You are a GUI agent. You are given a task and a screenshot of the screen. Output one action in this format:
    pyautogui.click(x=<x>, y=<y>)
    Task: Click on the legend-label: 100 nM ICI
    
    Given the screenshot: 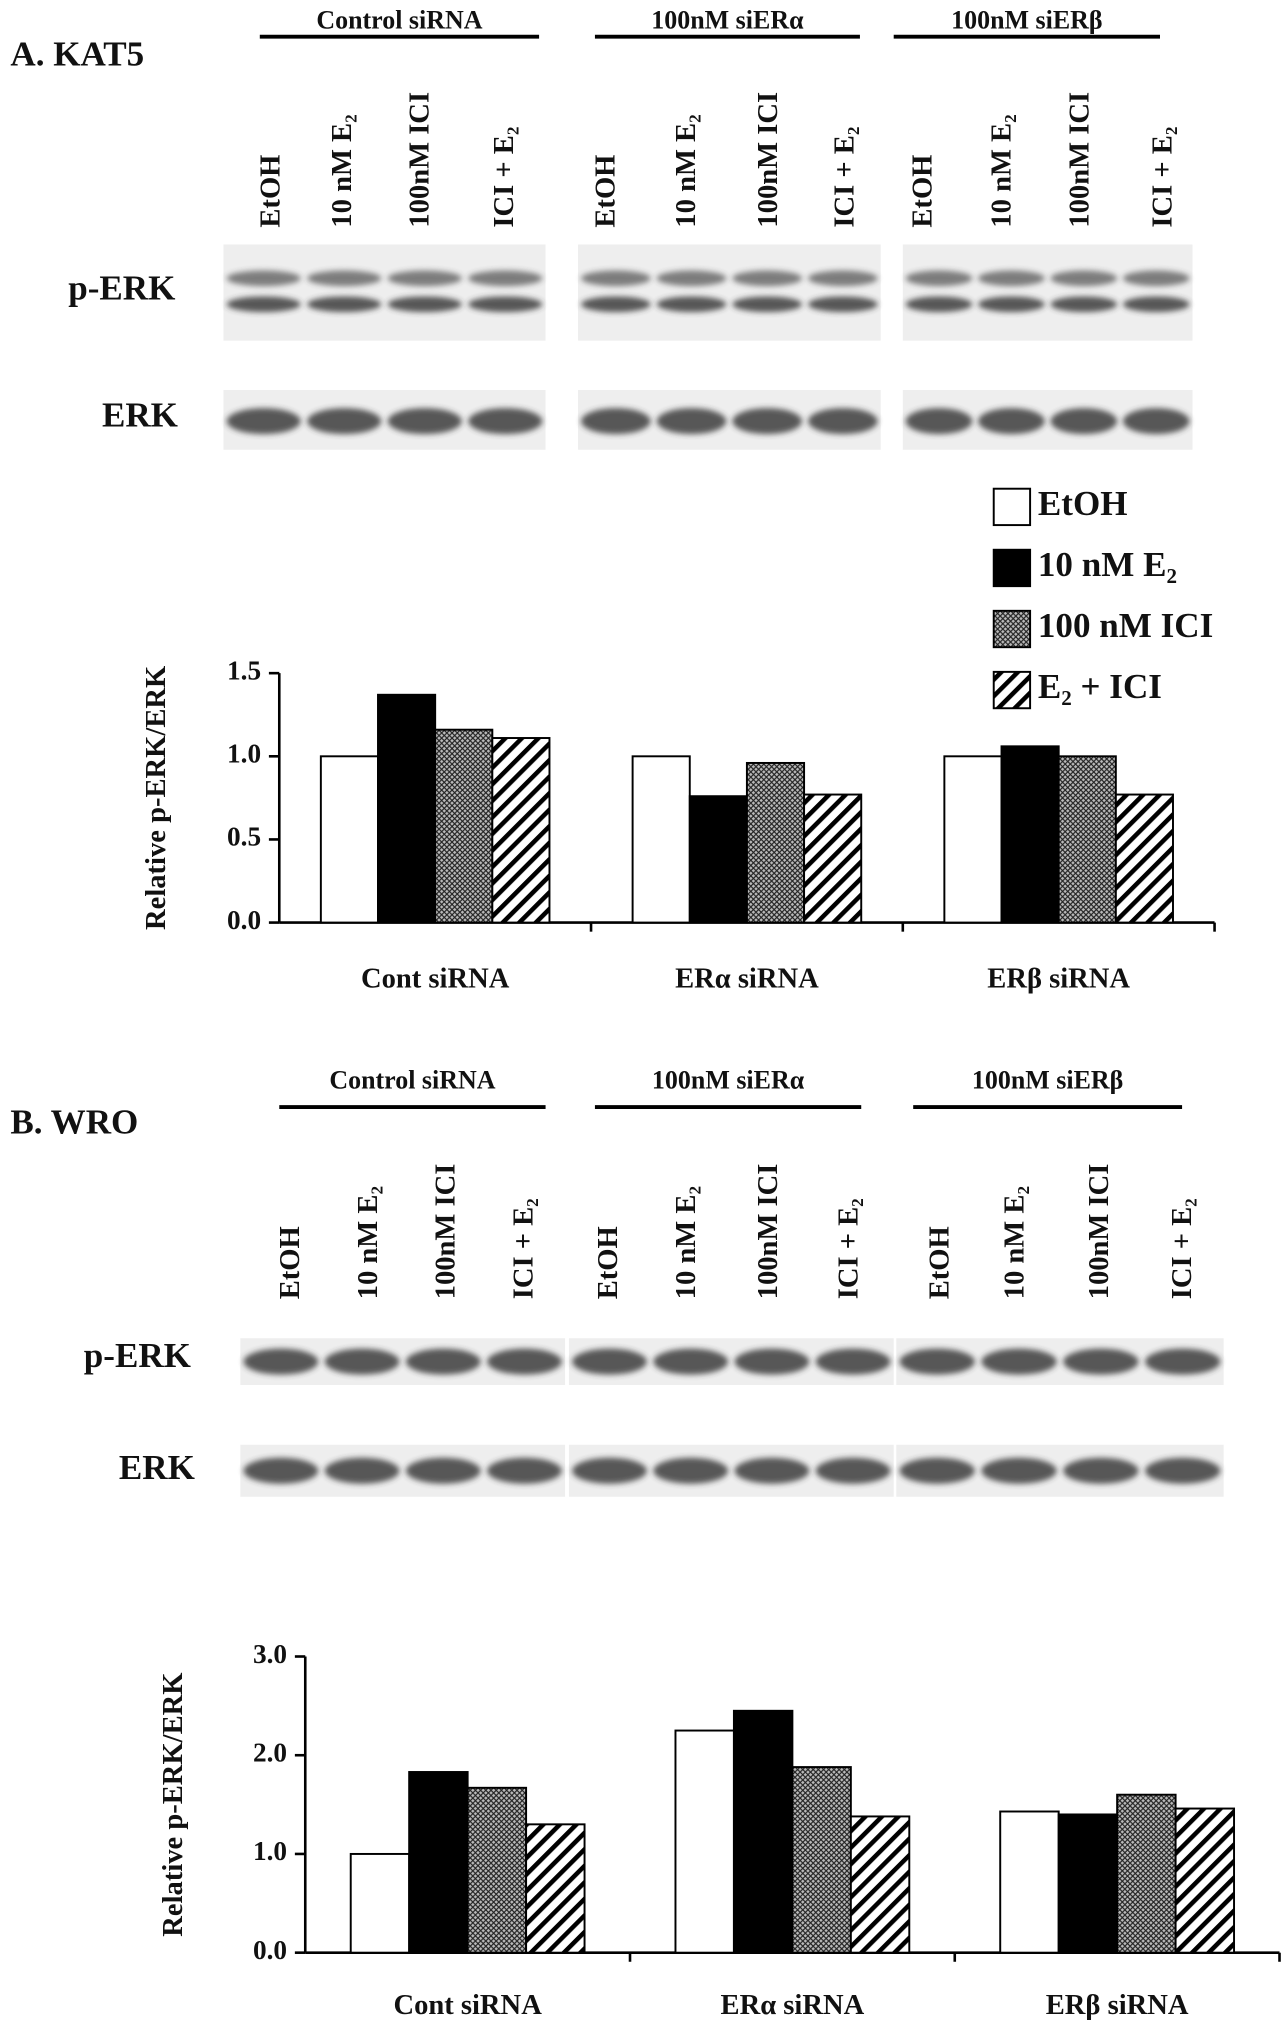 What is the action you would take?
    pyautogui.click(x=1125, y=625)
    